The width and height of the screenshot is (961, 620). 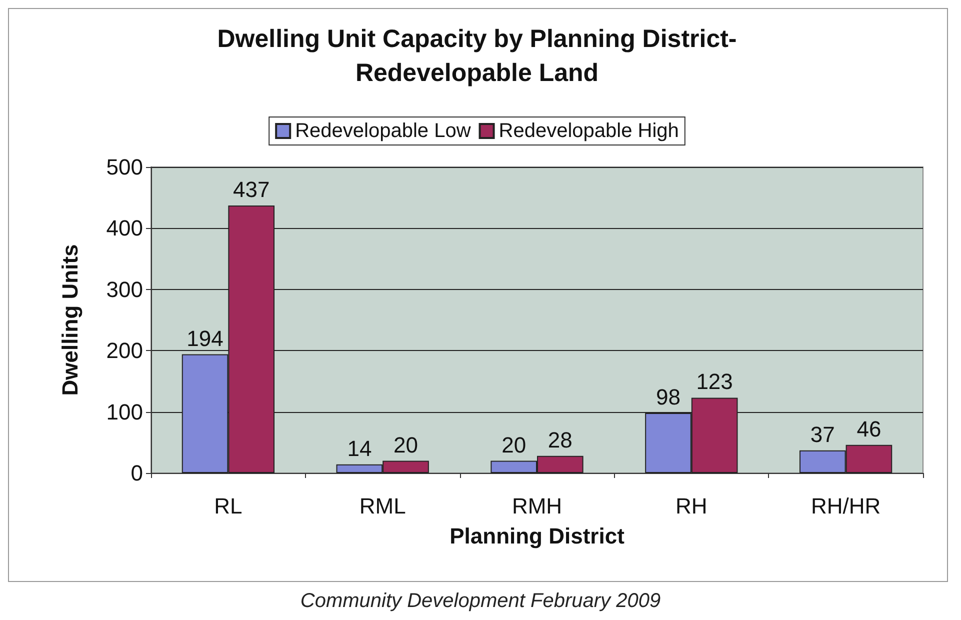 What do you see at coordinates (359, 448) in the screenshot?
I see `data-label: 14` at bounding box center [359, 448].